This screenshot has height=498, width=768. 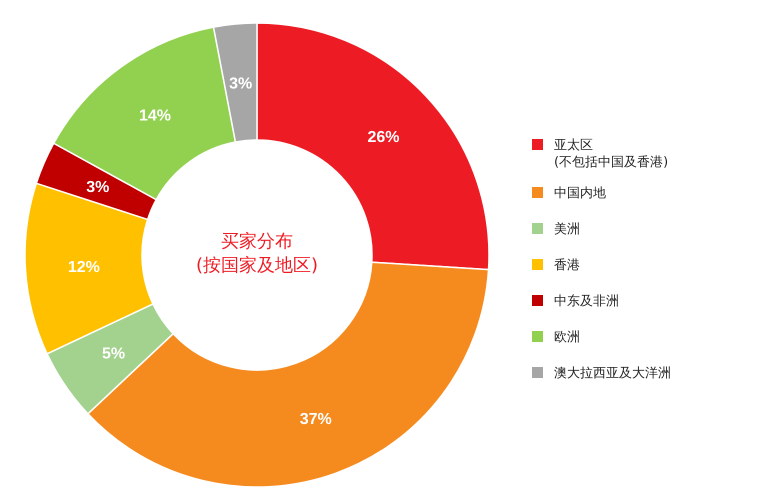 I want to click on data-label: 26%, so click(x=383, y=137).